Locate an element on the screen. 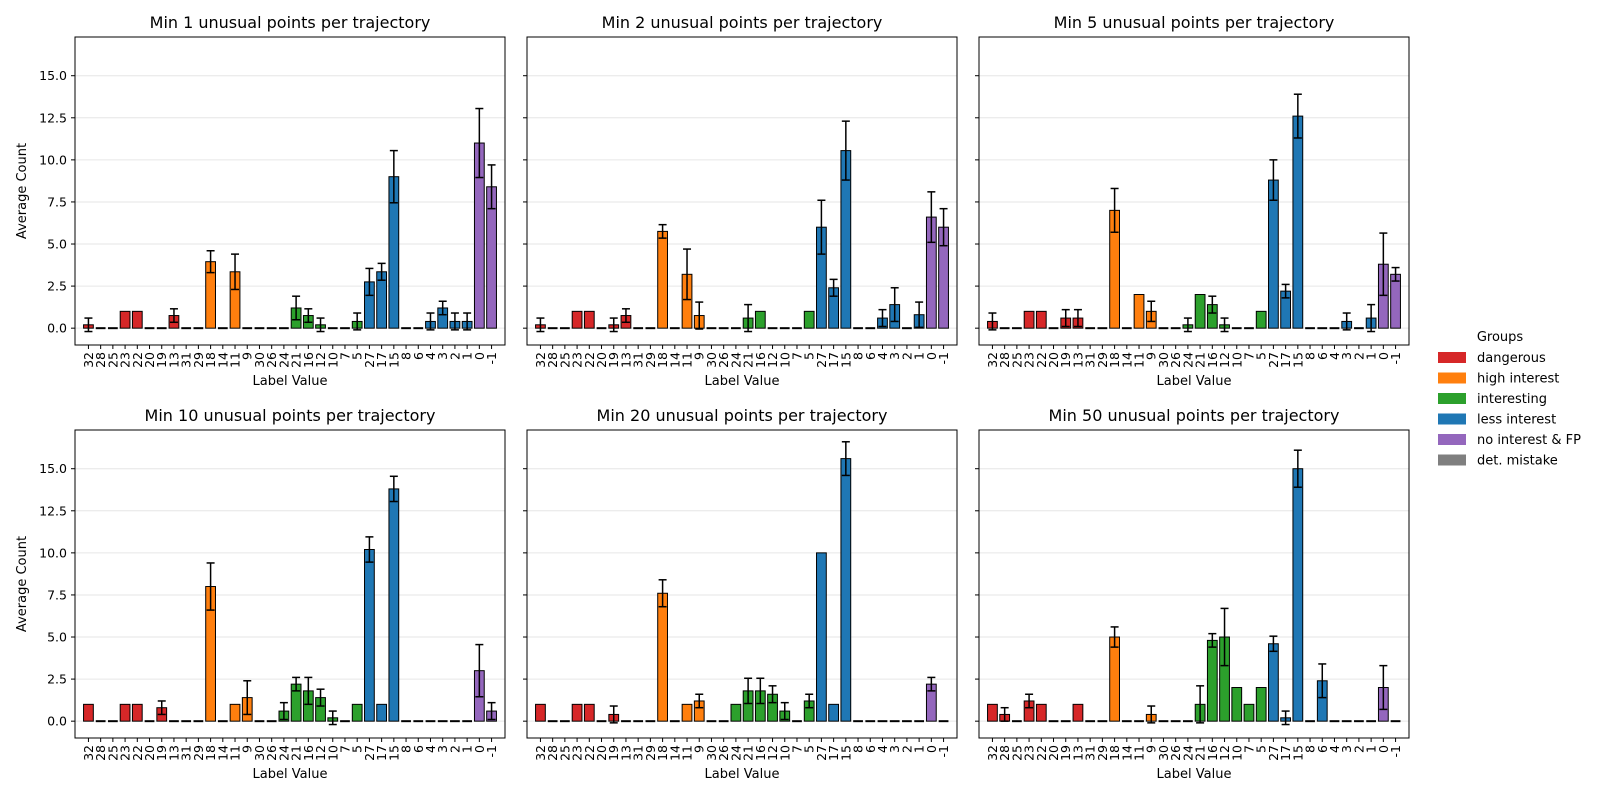 The height and width of the screenshot is (804, 1600). subplot-title: Min 2 unusual points per trajectory is located at coordinates (742, 22).